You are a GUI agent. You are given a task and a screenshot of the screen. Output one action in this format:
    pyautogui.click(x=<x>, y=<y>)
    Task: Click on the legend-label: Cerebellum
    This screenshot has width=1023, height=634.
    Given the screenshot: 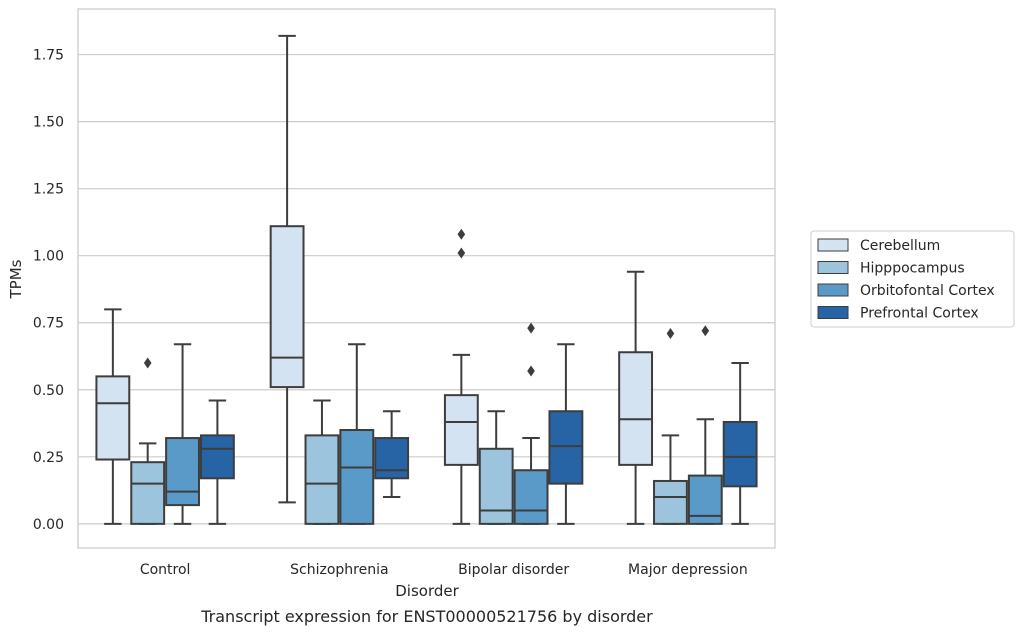 What is the action you would take?
    pyautogui.click(x=900, y=246)
    